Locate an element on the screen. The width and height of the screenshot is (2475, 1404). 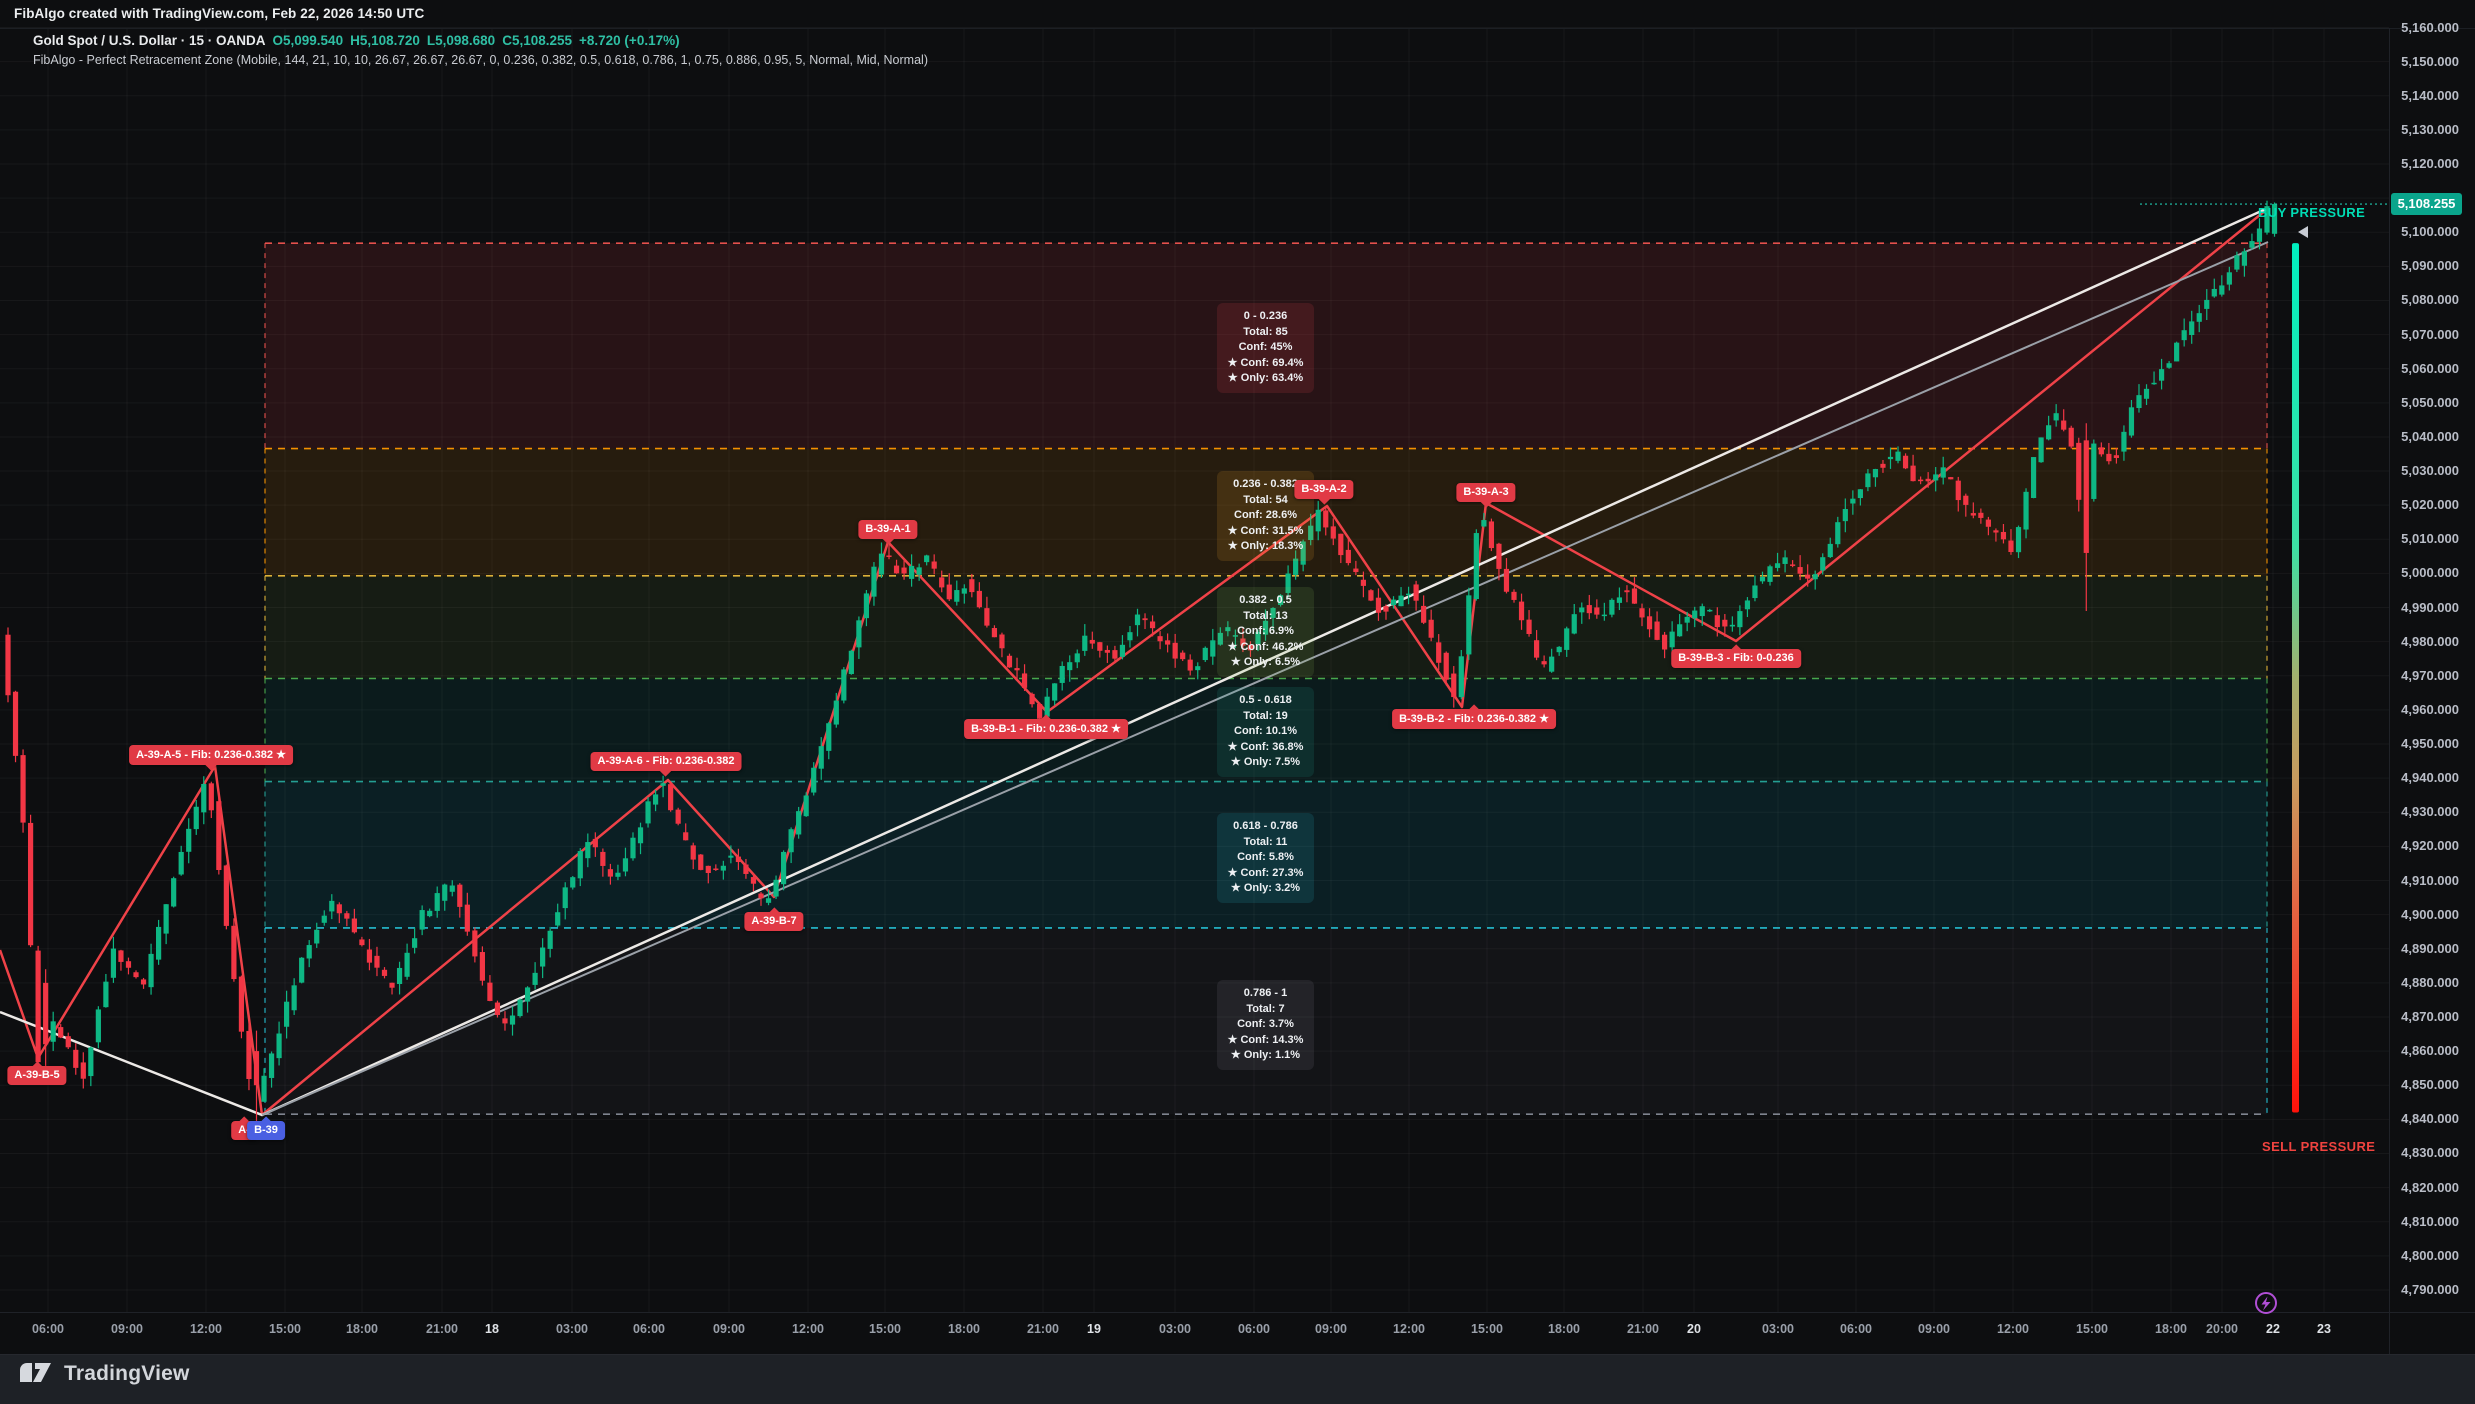
price-tick: 4,850.000 is located at coordinates (2430, 1085).